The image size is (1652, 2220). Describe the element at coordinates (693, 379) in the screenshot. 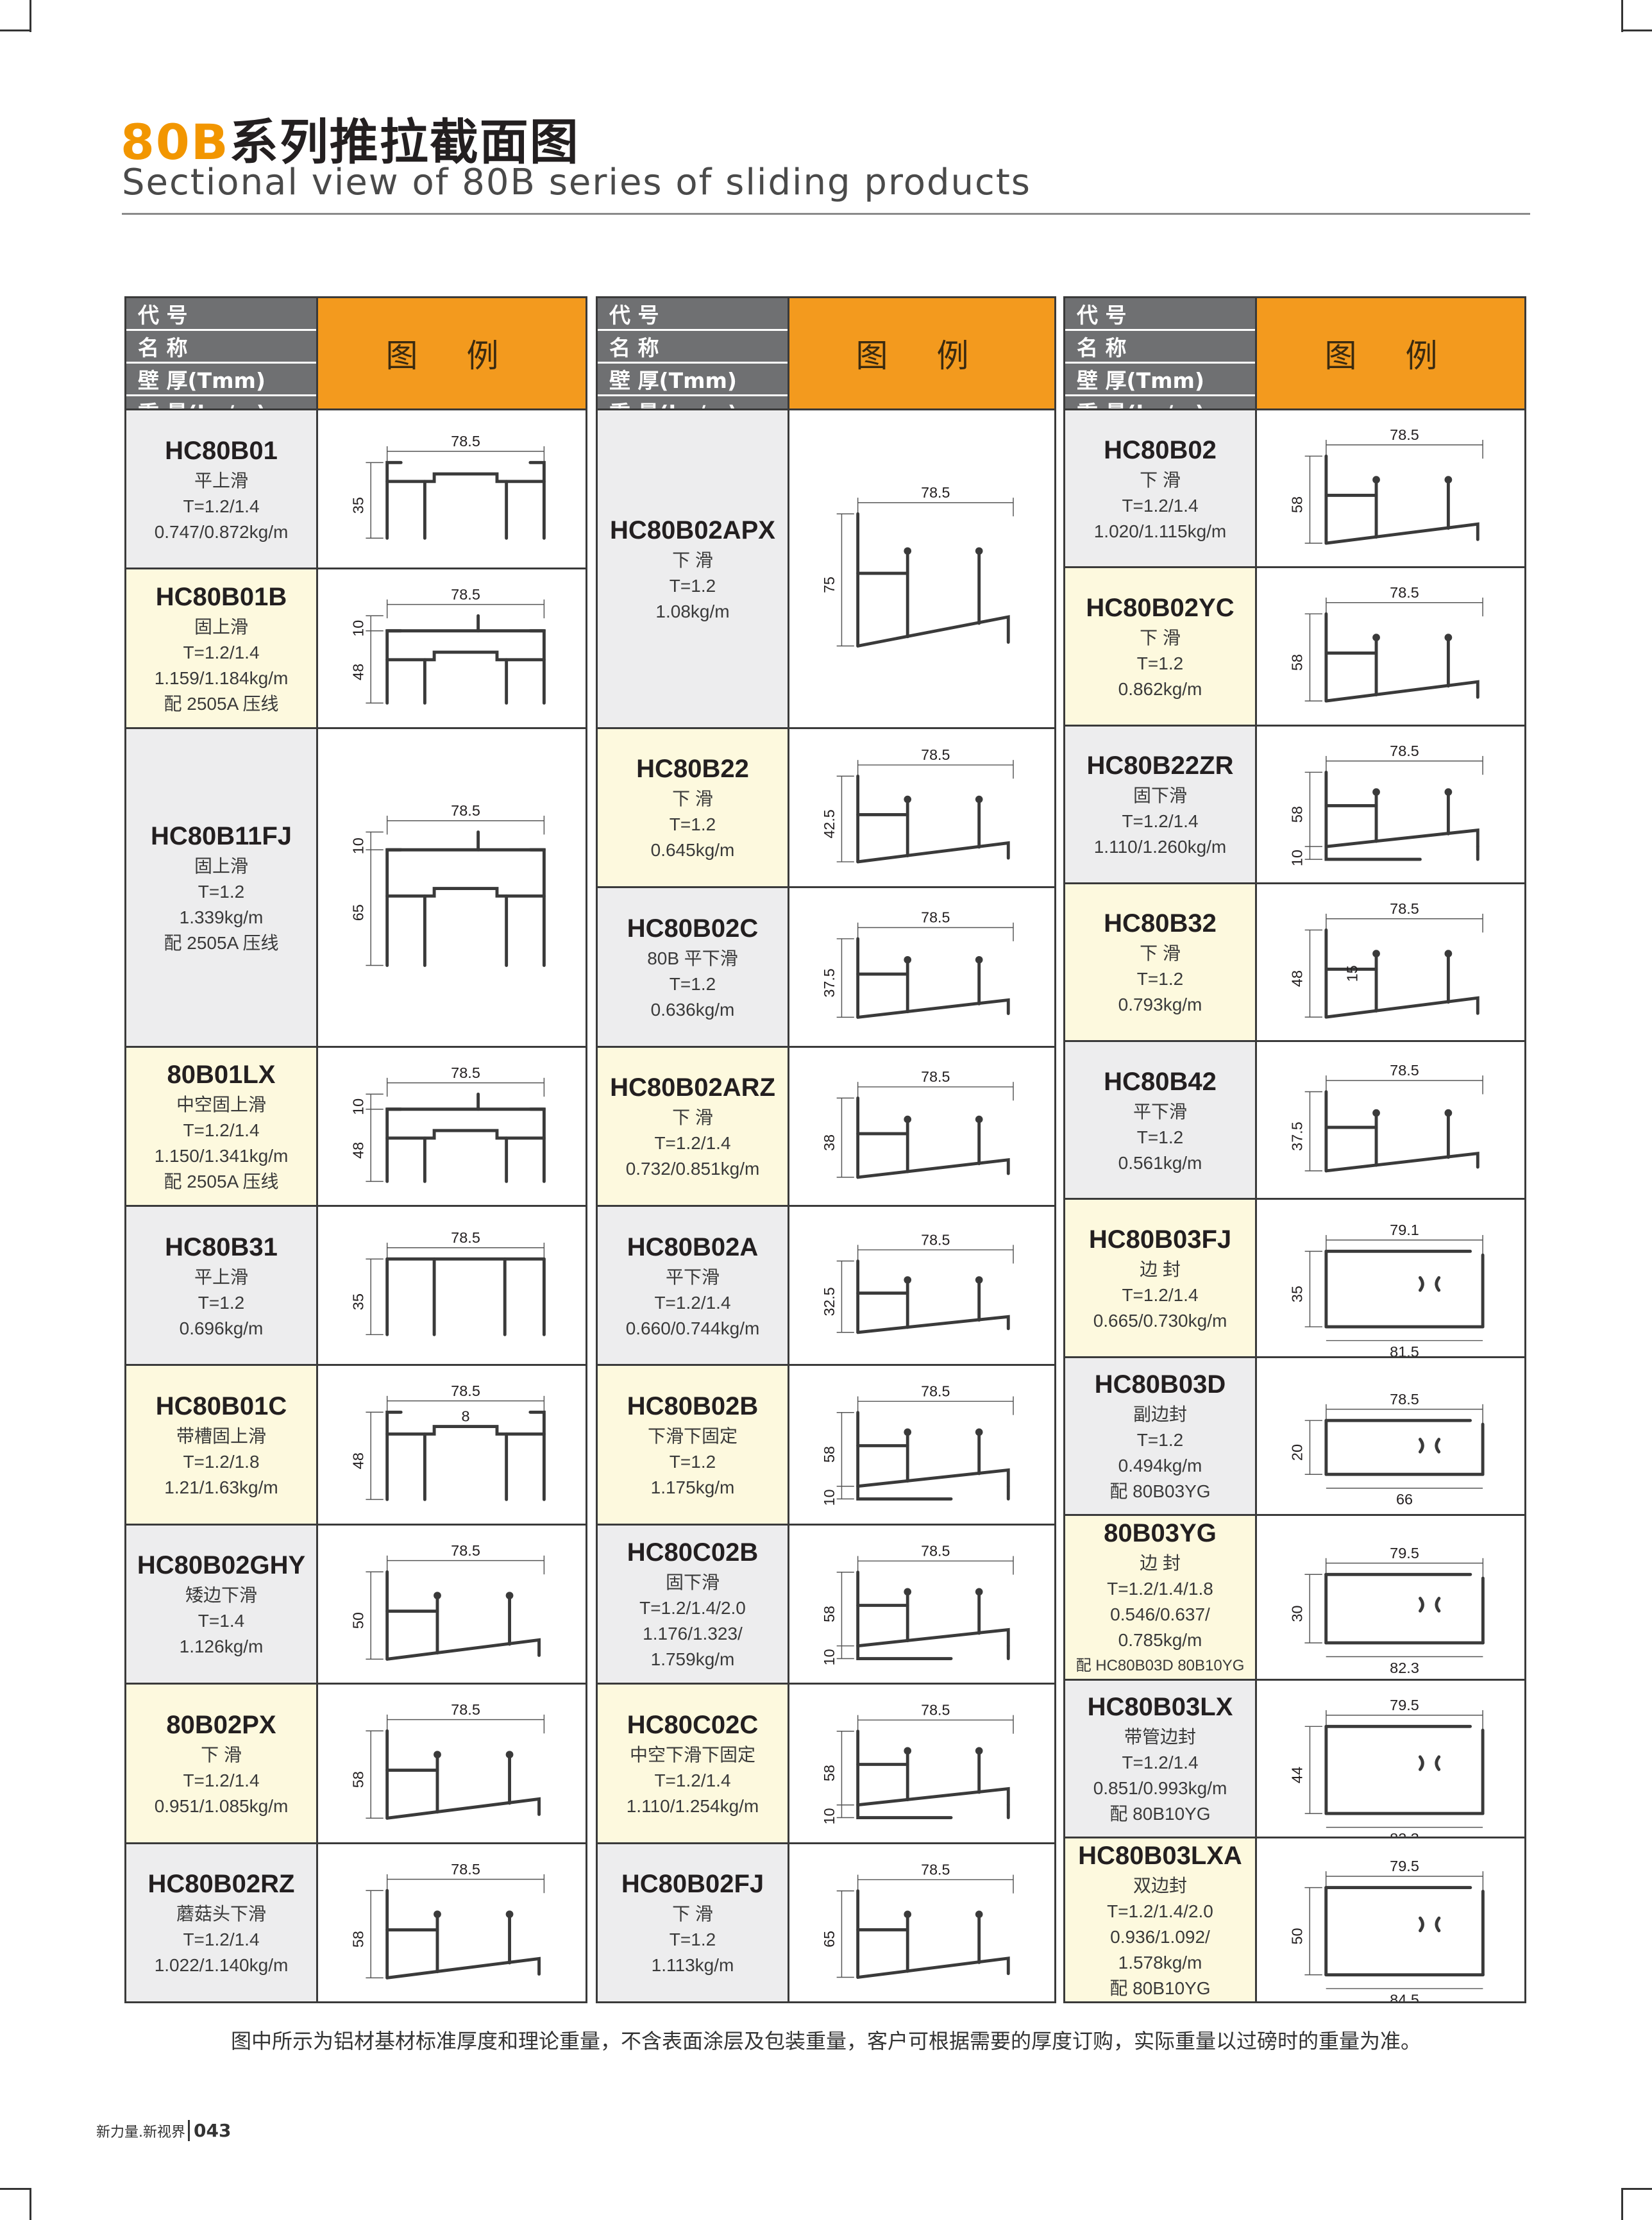

I see `header-label-thickness: 壁 厚(Tmm)` at that location.